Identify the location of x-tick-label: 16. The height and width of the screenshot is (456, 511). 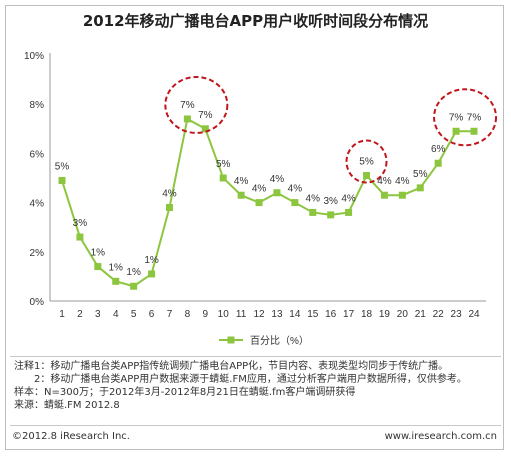
(331, 314).